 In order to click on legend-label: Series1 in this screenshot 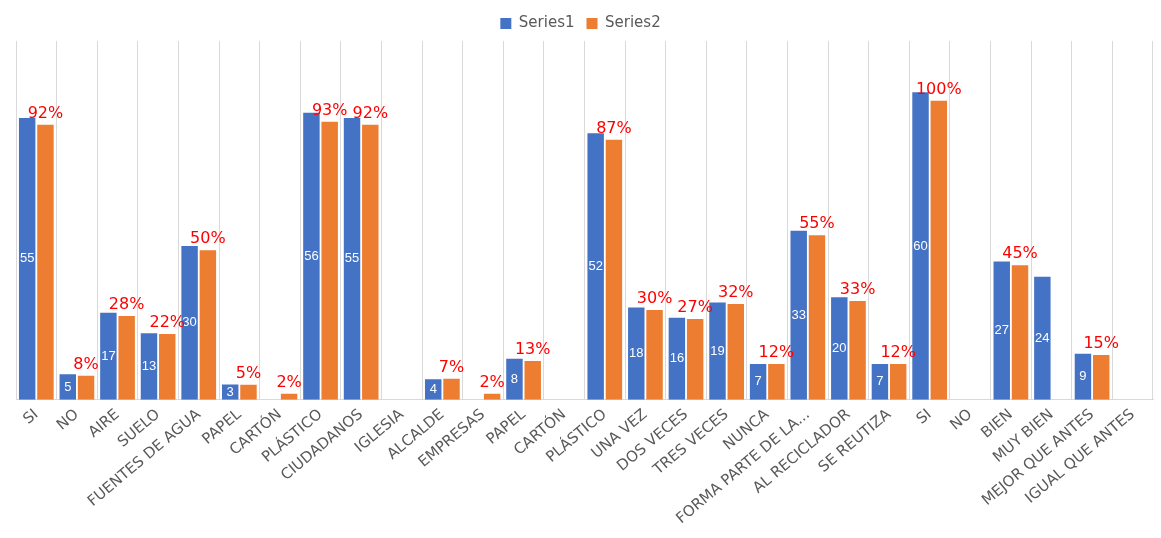, I will do `click(546, 22)`.